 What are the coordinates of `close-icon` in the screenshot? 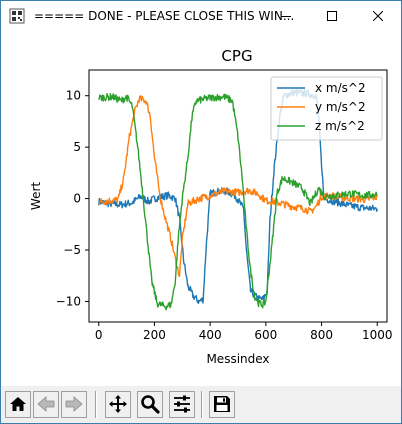 It's located at (378, 16).